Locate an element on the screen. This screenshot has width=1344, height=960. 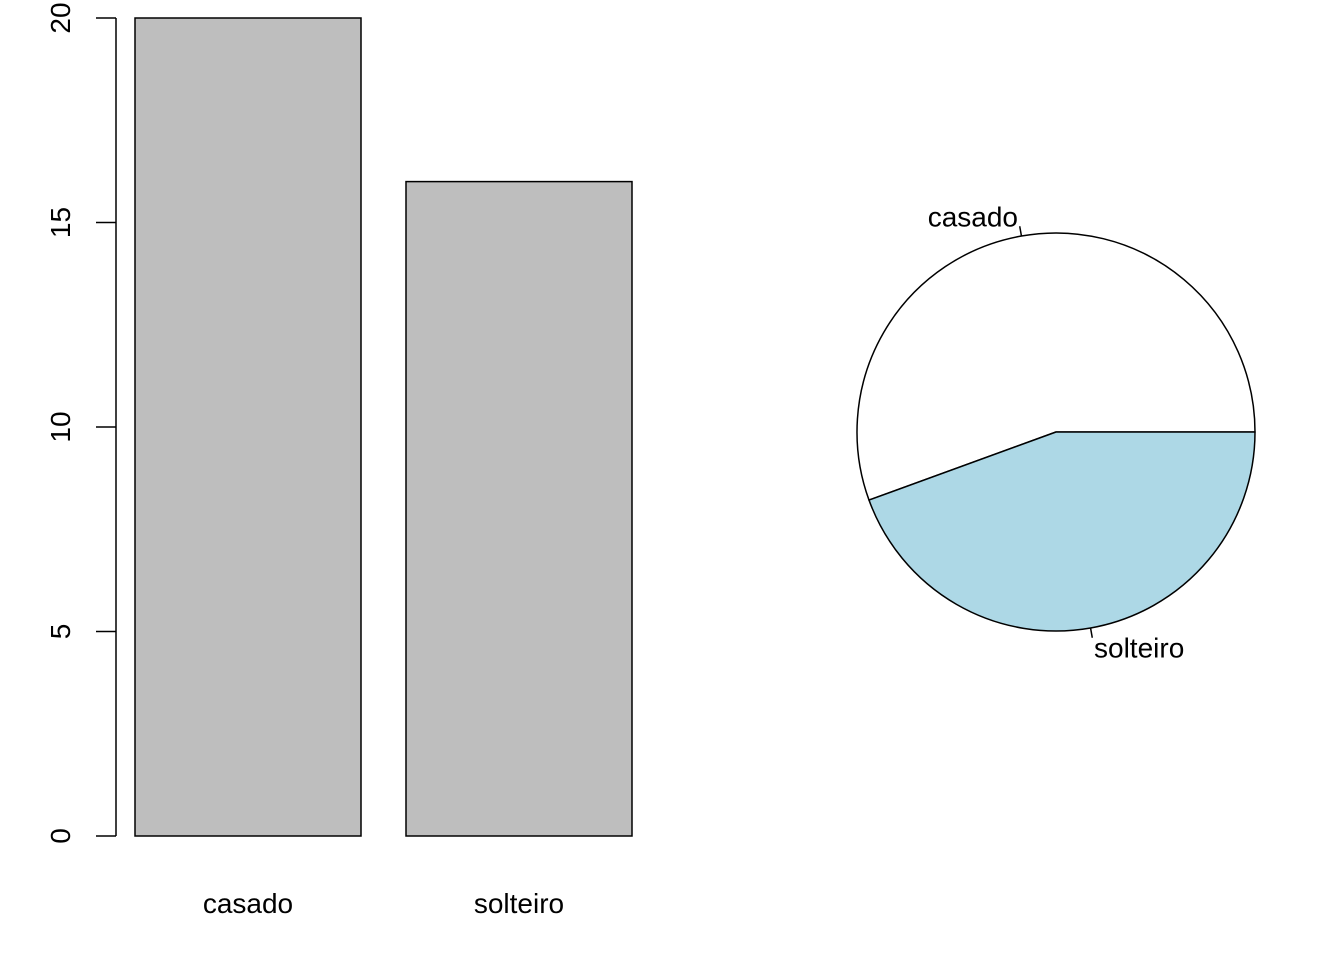
y-tick-label: 10 is located at coordinates (60, 426).